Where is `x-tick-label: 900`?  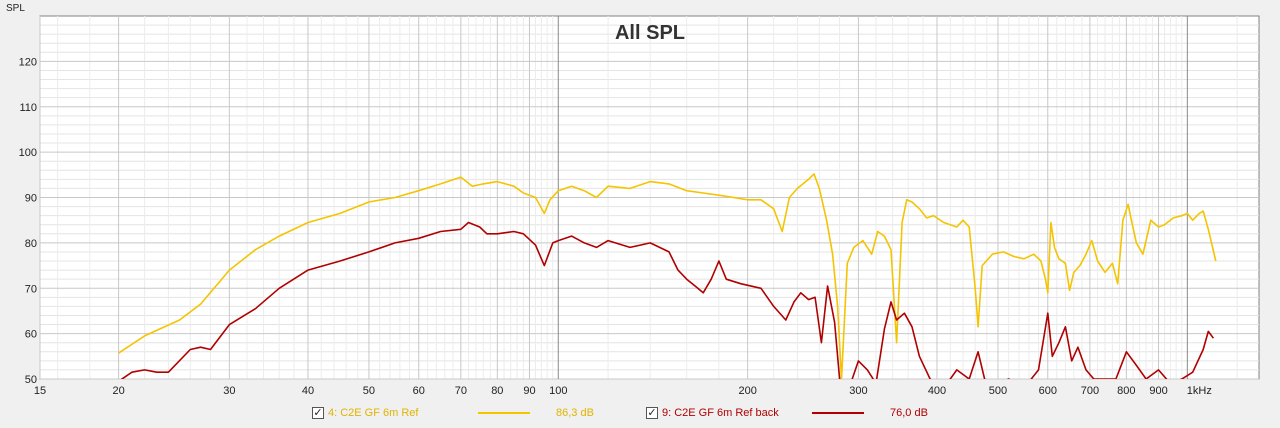
x-tick-label: 900 is located at coordinates (1158, 391).